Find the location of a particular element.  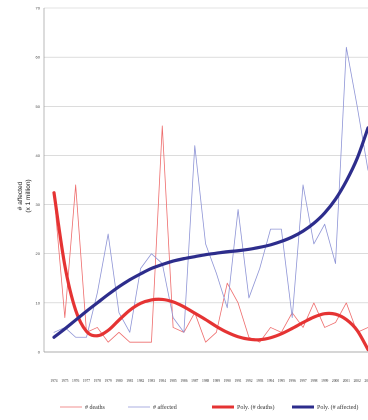

x-tick-label: 1985 is located at coordinates (173, 381).